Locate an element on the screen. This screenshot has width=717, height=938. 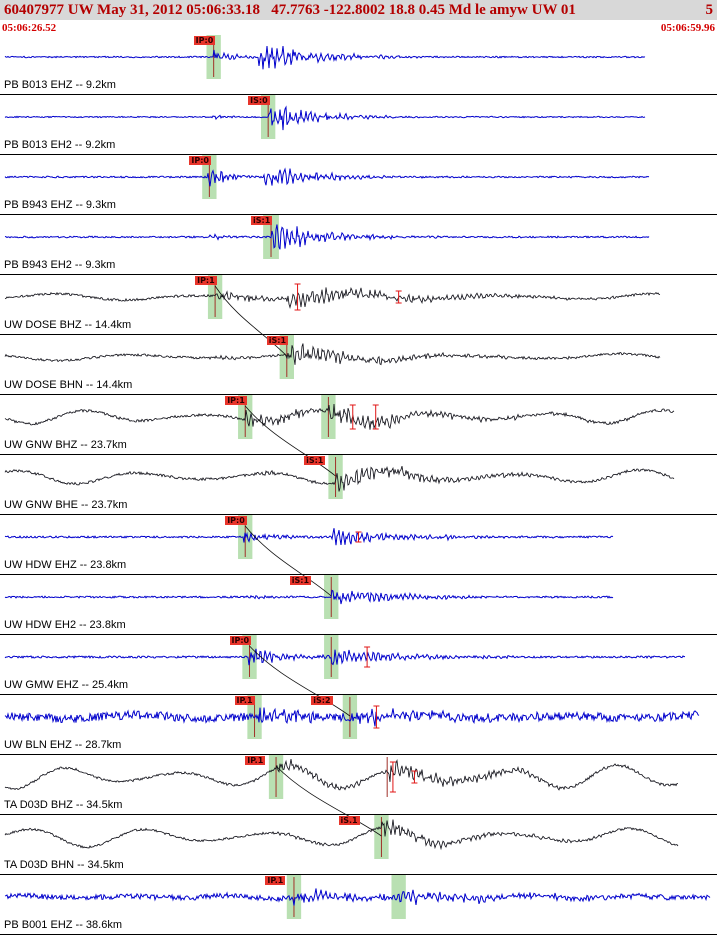
waveform-B013-EHZ is located at coordinates (358, 57).